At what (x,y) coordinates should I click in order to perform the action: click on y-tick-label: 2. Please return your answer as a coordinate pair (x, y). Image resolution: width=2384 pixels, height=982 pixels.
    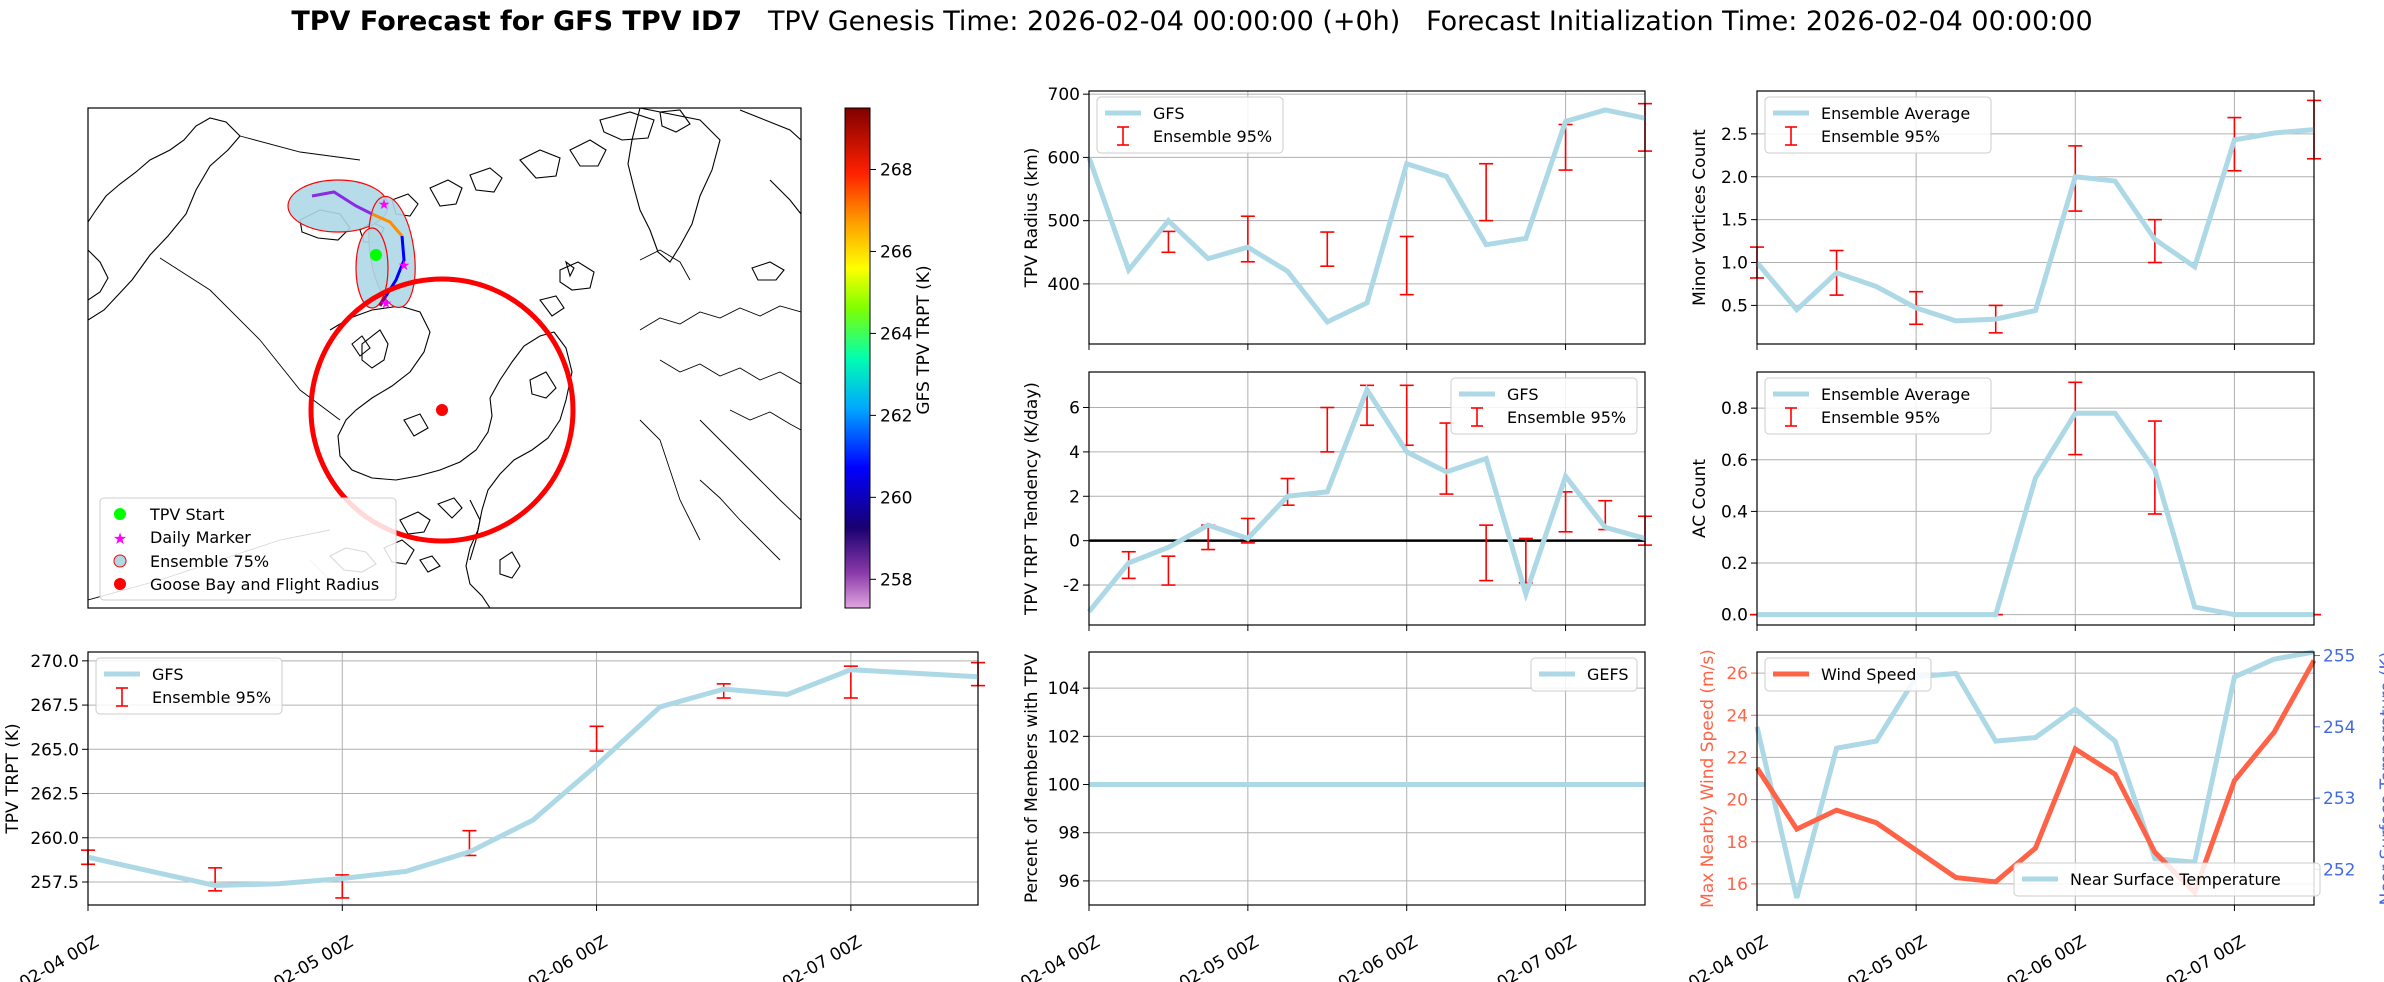
    Looking at the image, I should click on (1074, 497).